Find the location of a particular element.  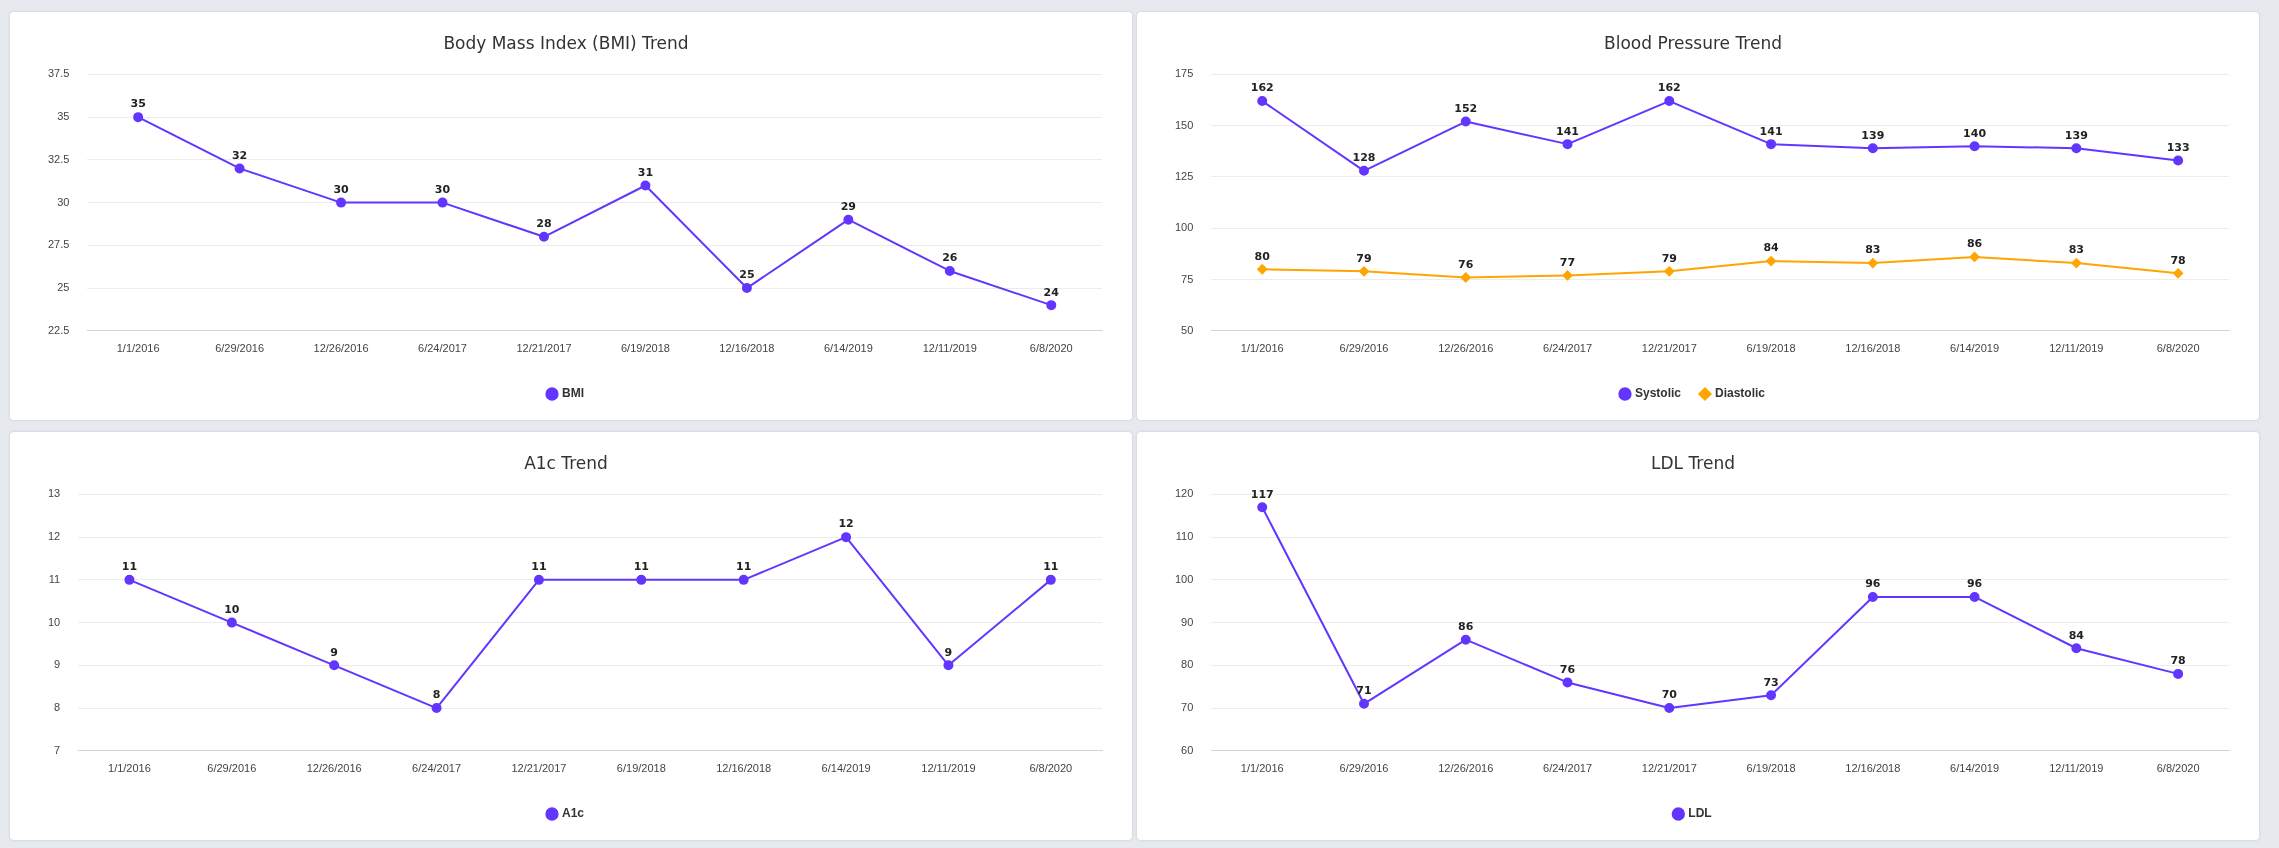

x-tick-label: 12/16/2018 is located at coordinates (1873, 768).